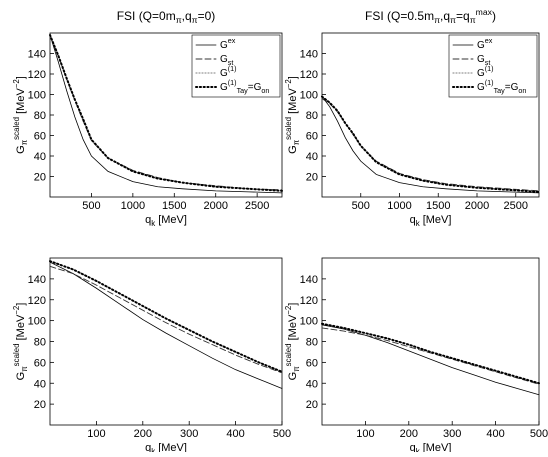 The image size is (548, 457). I want to click on legend-label: Gex, so click(485, 43).